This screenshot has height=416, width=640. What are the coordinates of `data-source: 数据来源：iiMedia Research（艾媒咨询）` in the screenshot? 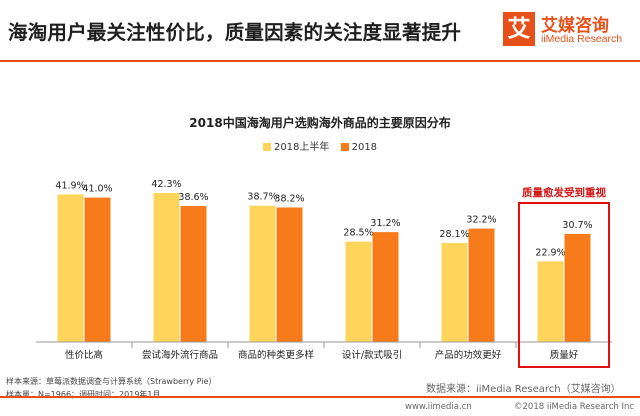 It's located at (523, 389).